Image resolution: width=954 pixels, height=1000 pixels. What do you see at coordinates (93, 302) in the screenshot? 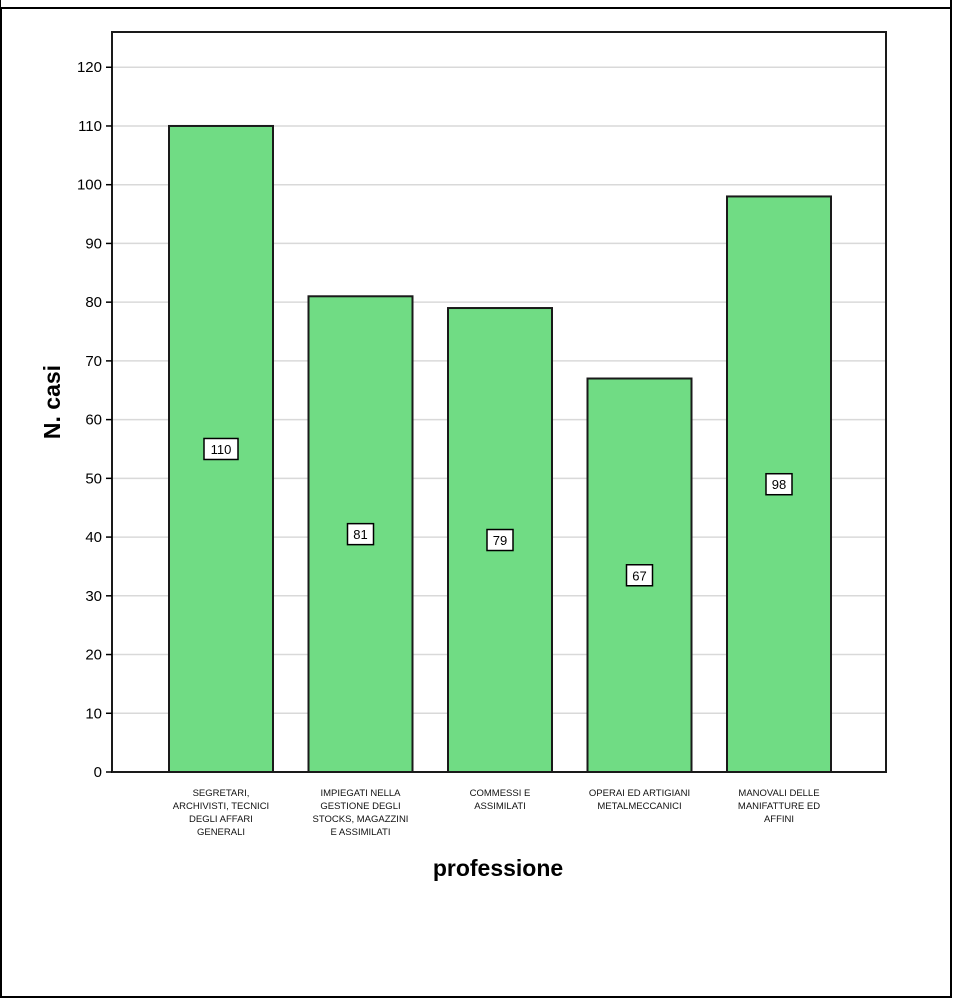
I see `y-tick-label: 80` at bounding box center [93, 302].